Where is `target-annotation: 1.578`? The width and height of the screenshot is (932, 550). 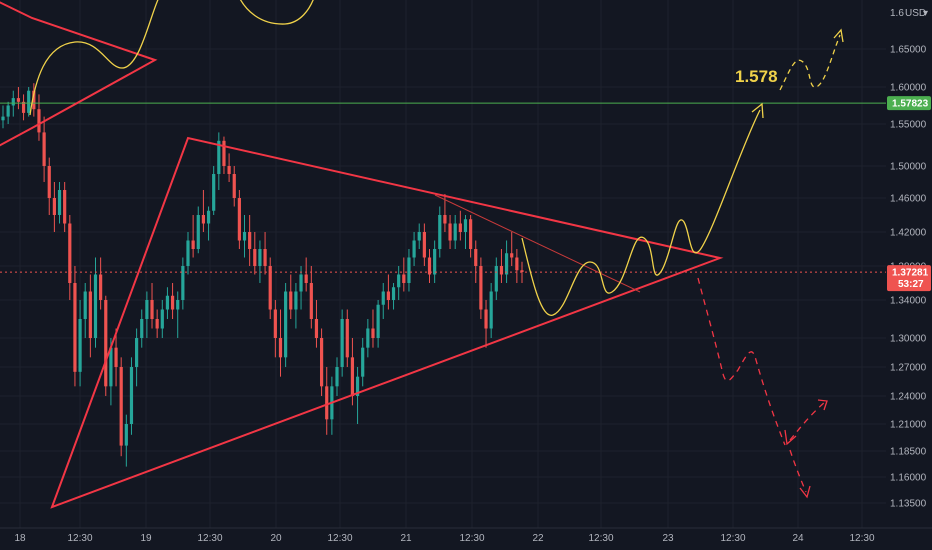
target-annotation: 1.578 is located at coordinates (756, 76).